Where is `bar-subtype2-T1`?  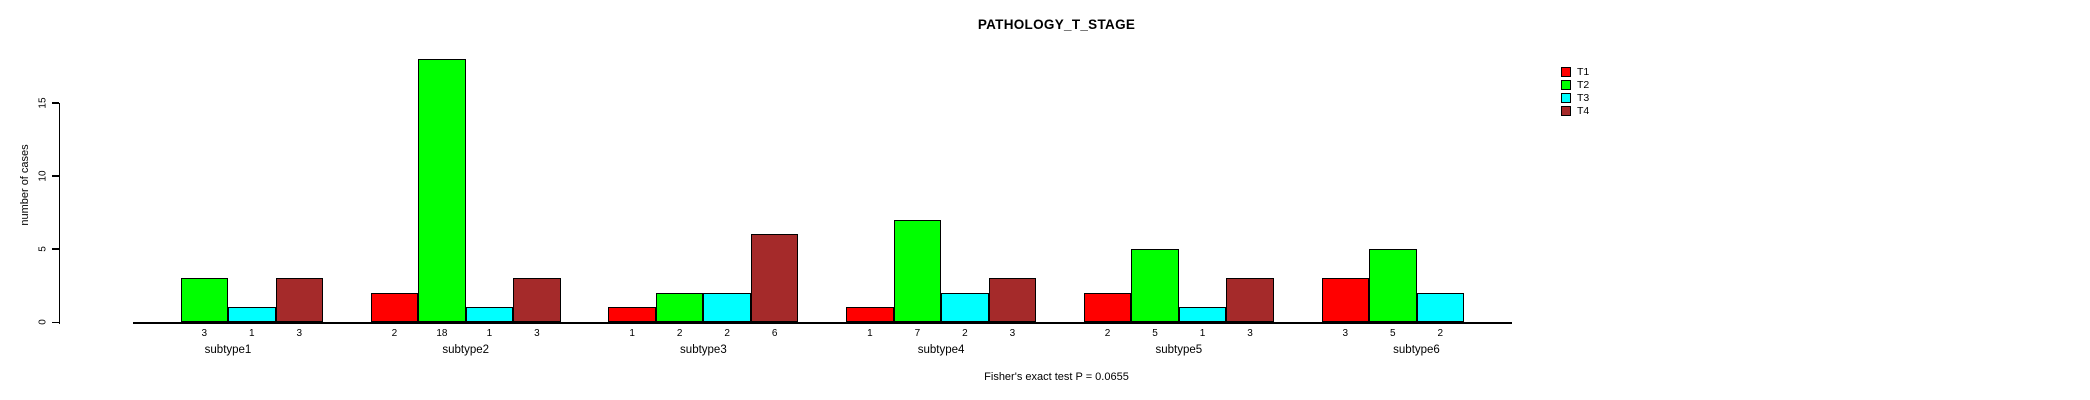
bar-subtype2-T1 is located at coordinates (394, 307).